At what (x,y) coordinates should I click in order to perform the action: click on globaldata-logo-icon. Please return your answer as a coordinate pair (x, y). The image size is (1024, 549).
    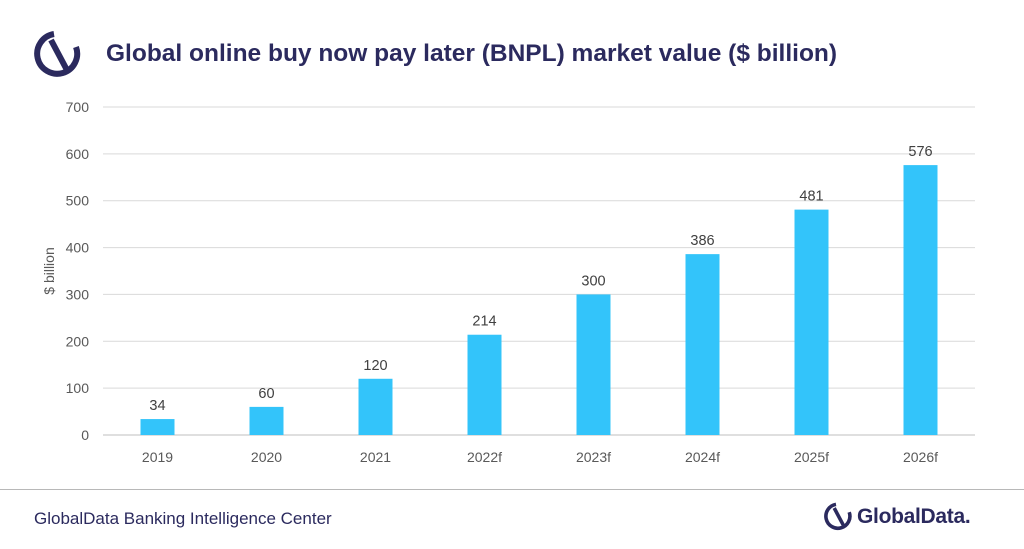
    Looking at the image, I should click on (57, 54).